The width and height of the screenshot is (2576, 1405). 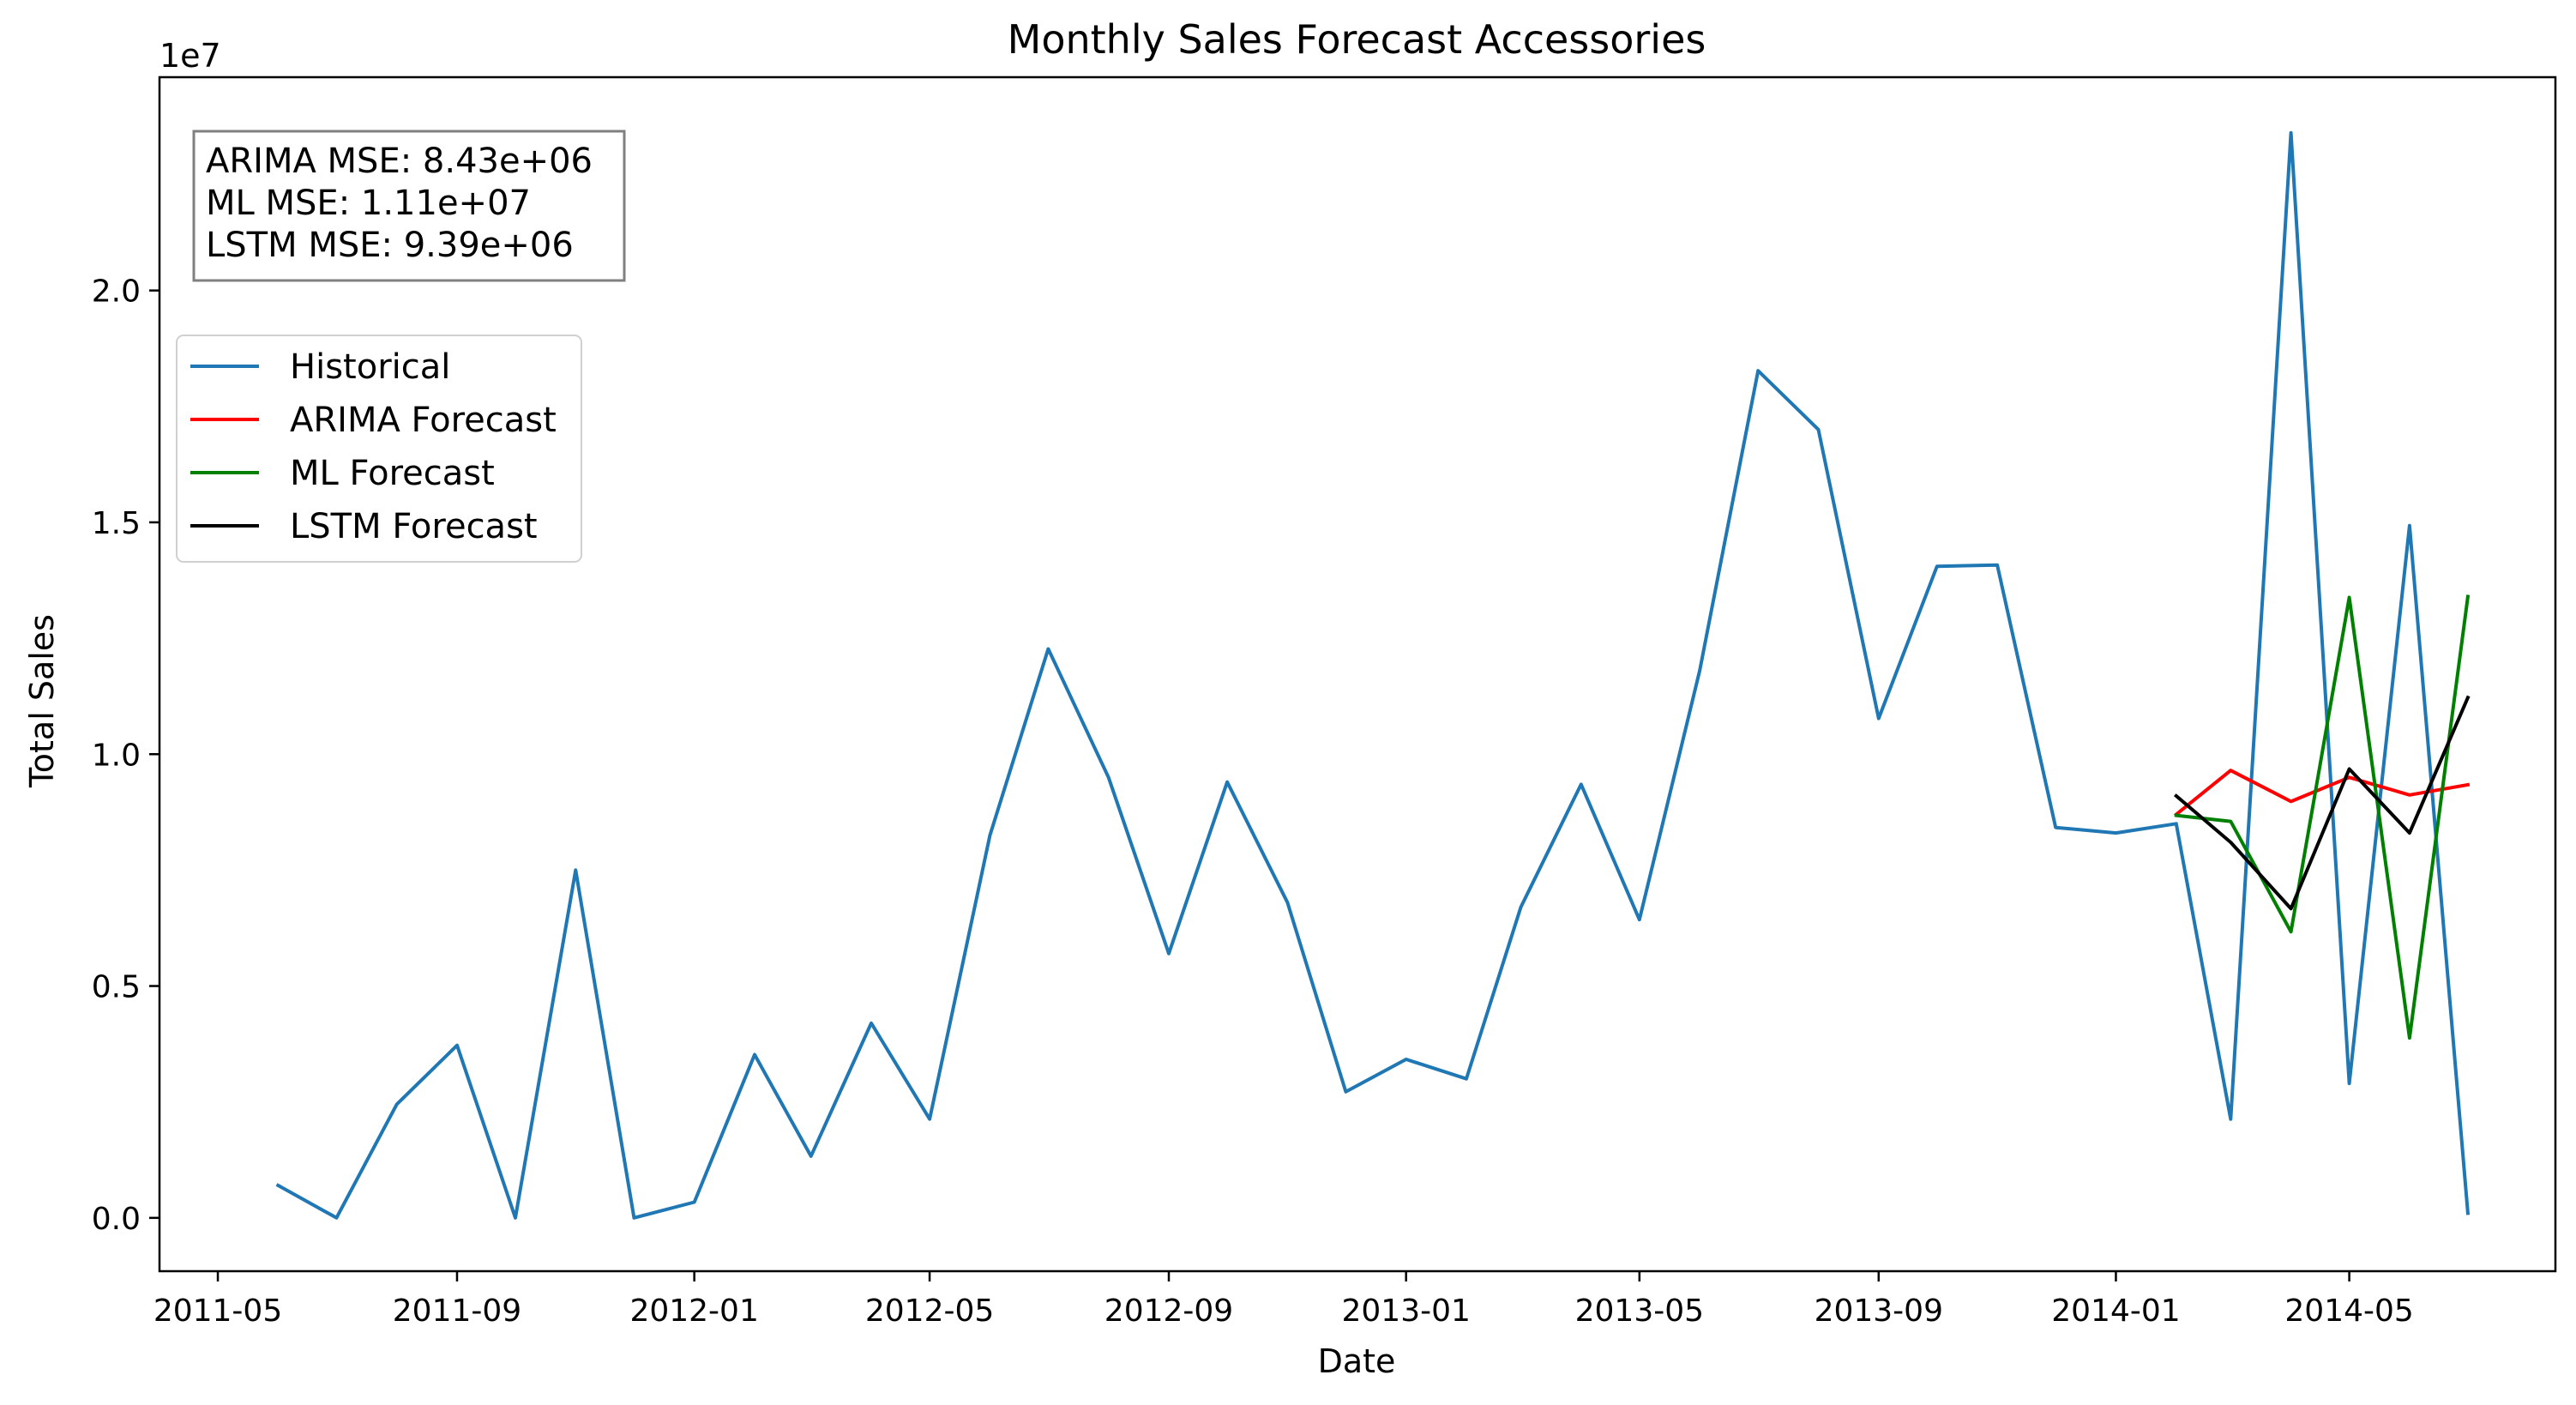 I want to click on series-line-lstm-forecast, so click(x=2322, y=803).